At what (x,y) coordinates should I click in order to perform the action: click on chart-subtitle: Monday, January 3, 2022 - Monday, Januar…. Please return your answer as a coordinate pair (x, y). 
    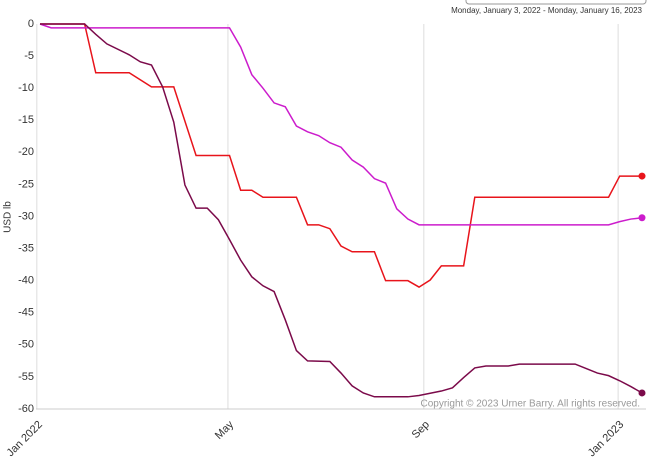
    Looking at the image, I should click on (546, 10).